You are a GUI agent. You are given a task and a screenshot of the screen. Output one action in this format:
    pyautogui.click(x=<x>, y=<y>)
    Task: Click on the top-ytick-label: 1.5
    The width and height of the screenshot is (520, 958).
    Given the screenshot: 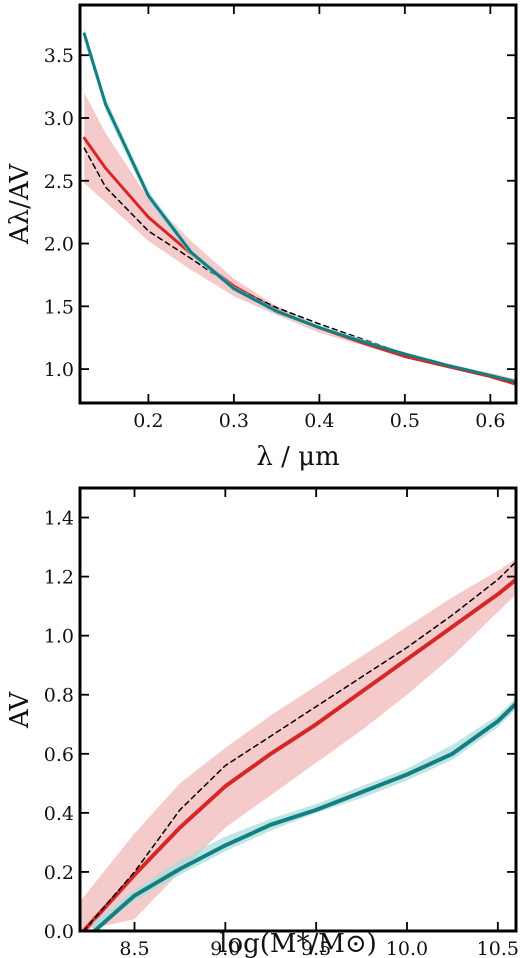 What is the action you would take?
    pyautogui.click(x=59, y=307)
    